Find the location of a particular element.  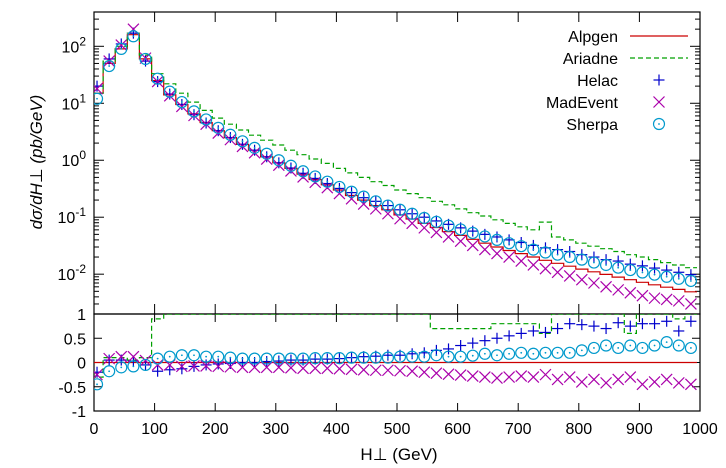

legend-label-helac: Helac is located at coordinates (597, 81).